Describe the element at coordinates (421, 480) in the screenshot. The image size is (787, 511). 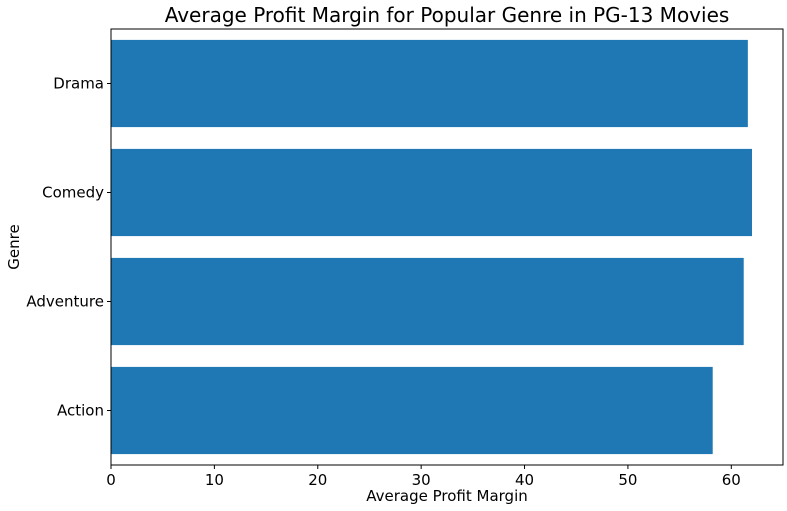
I see `x-tick-label: 30` at that location.